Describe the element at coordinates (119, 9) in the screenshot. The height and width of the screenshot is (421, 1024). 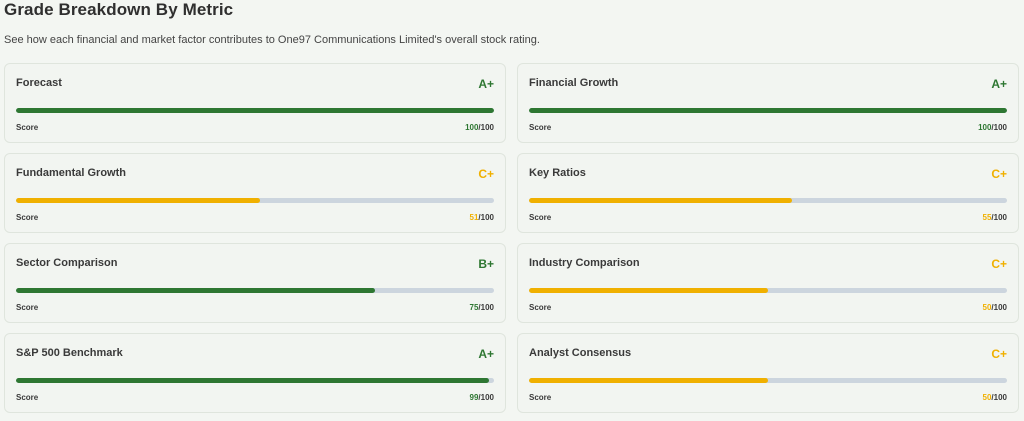
I see `page-title: Grade Breakdown By Metric` at that location.